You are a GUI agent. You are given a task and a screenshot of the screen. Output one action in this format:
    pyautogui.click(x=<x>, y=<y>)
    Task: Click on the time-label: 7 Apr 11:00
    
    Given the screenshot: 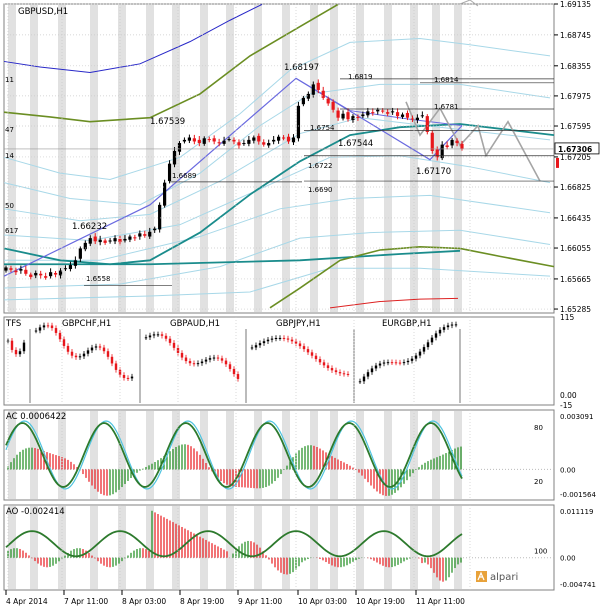 What is the action you would take?
    pyautogui.click(x=86, y=601)
    